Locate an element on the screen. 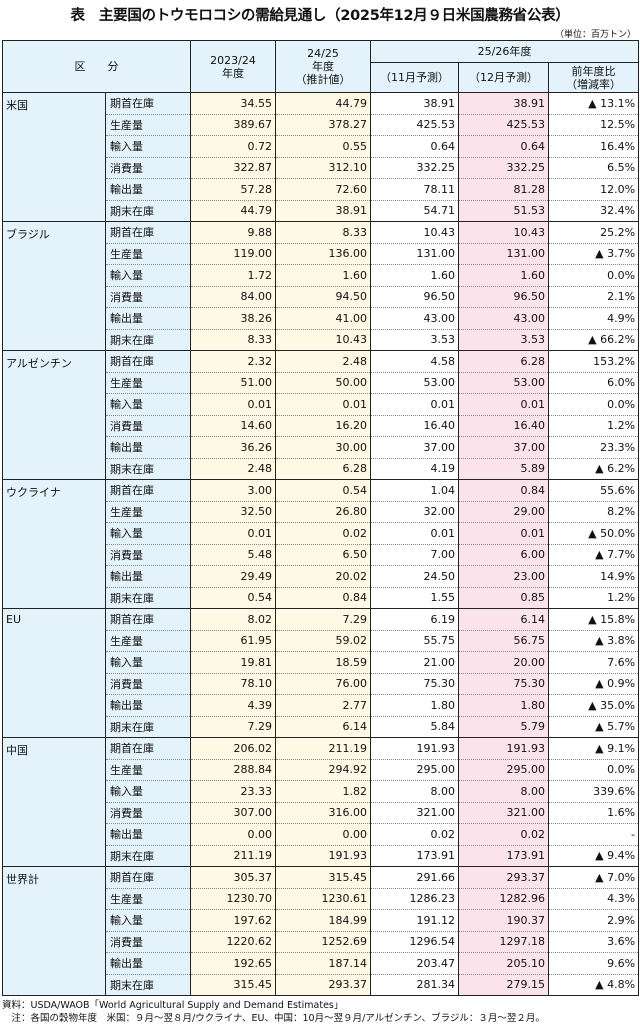 The width and height of the screenshot is (640, 1025). header-dec-forecast: （12月予測） is located at coordinates (503, 77).